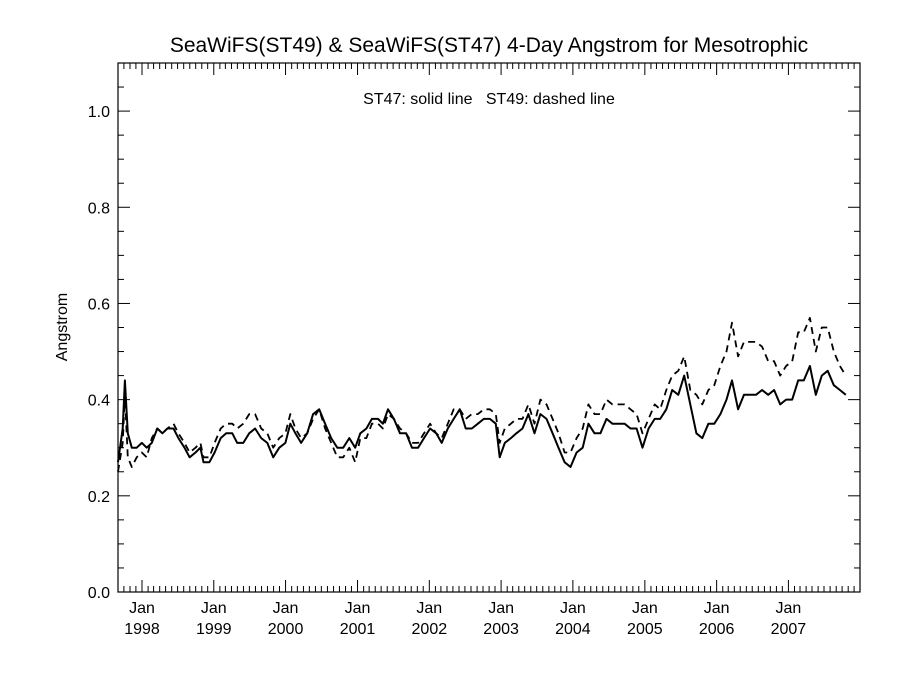  What do you see at coordinates (789, 629) in the screenshot?
I see `x-tick-year-label: 2007` at bounding box center [789, 629].